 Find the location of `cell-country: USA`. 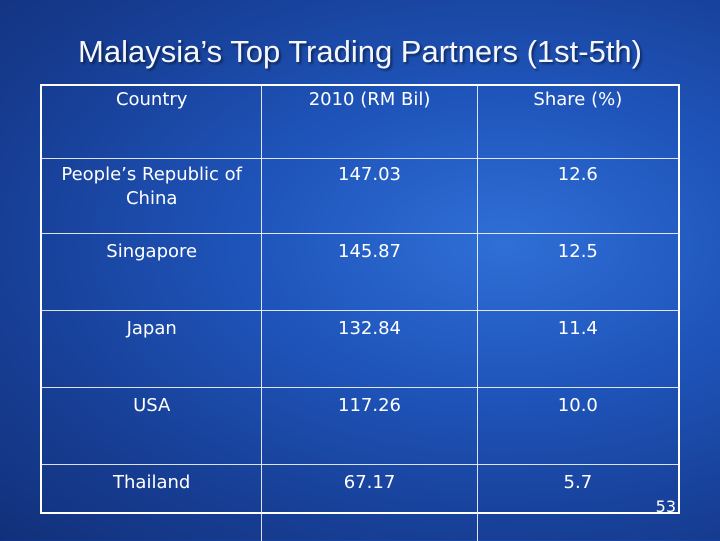

cell-country: USA is located at coordinates (152, 426).